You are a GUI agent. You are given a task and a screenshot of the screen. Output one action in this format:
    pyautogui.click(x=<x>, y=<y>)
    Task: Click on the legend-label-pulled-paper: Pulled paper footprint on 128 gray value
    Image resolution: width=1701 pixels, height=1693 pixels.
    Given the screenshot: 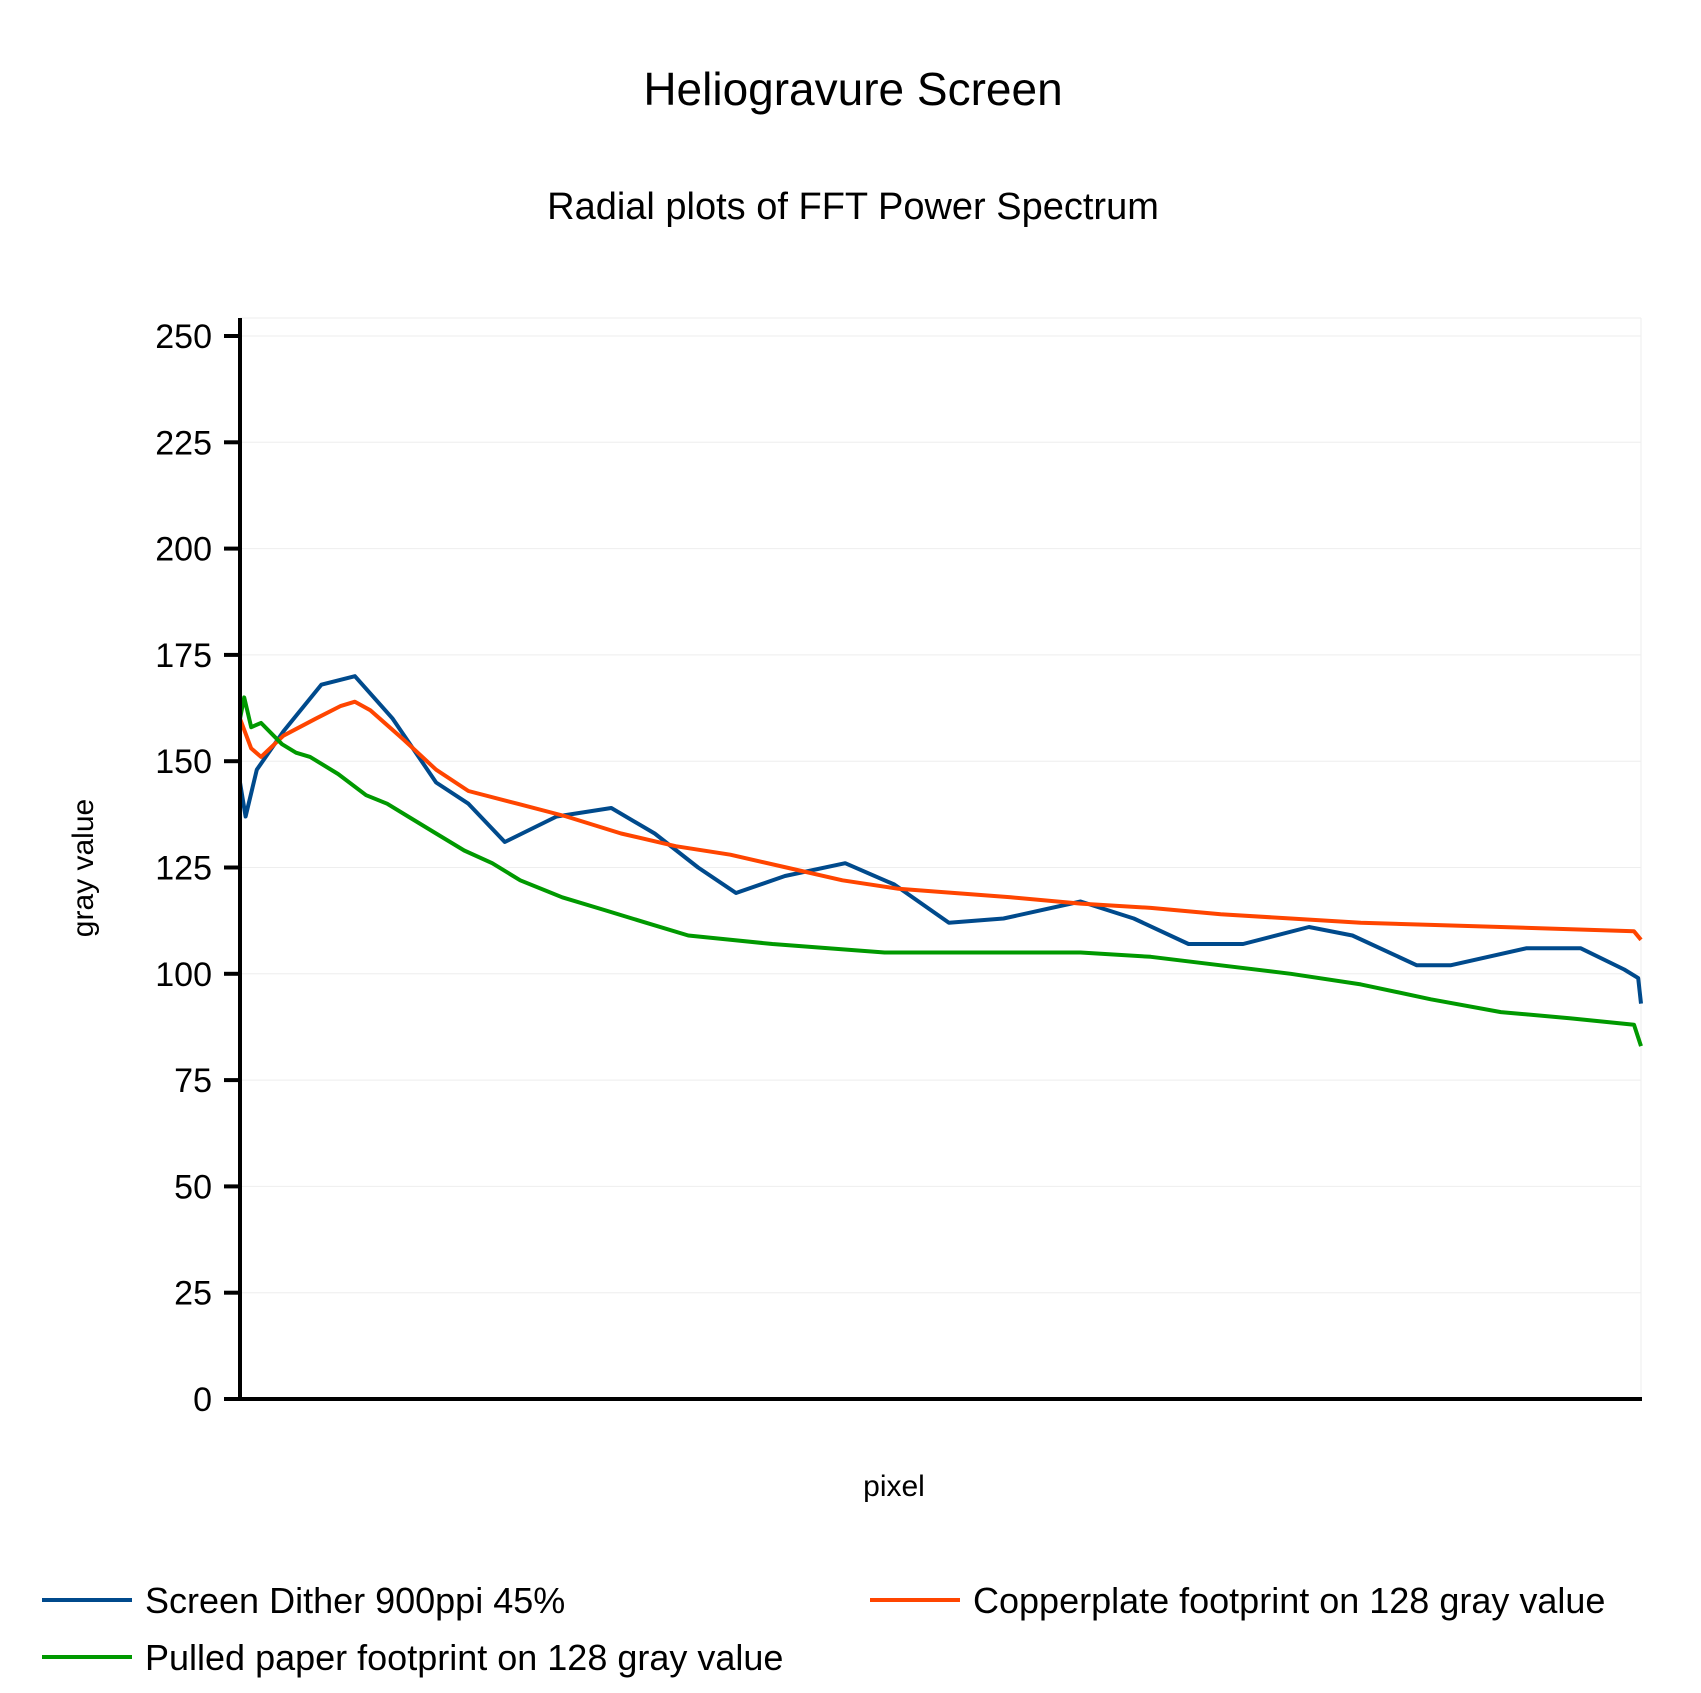 What is the action you would take?
    pyautogui.click(x=464, y=1657)
    